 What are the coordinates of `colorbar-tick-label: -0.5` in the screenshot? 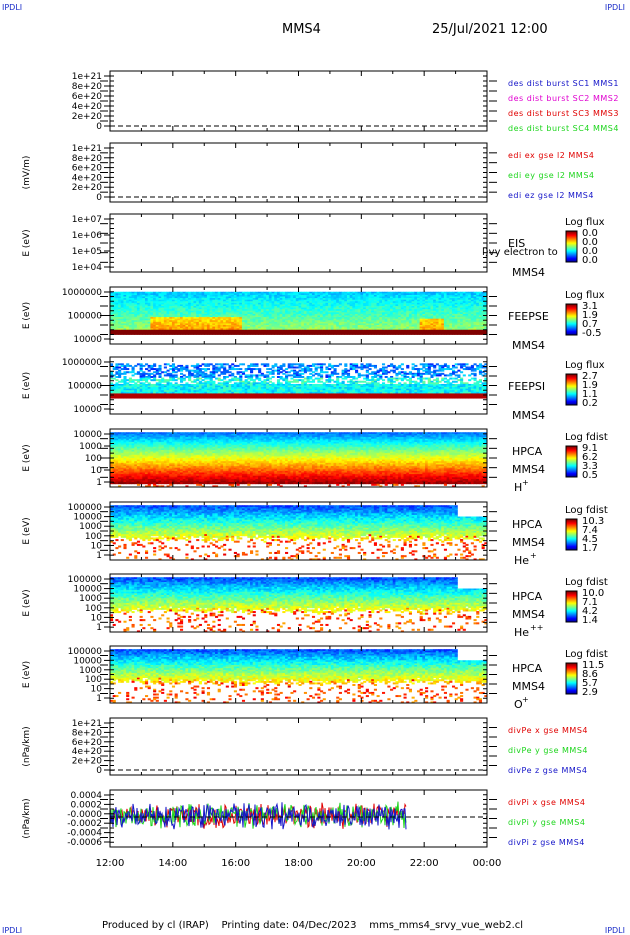 It's located at (592, 333).